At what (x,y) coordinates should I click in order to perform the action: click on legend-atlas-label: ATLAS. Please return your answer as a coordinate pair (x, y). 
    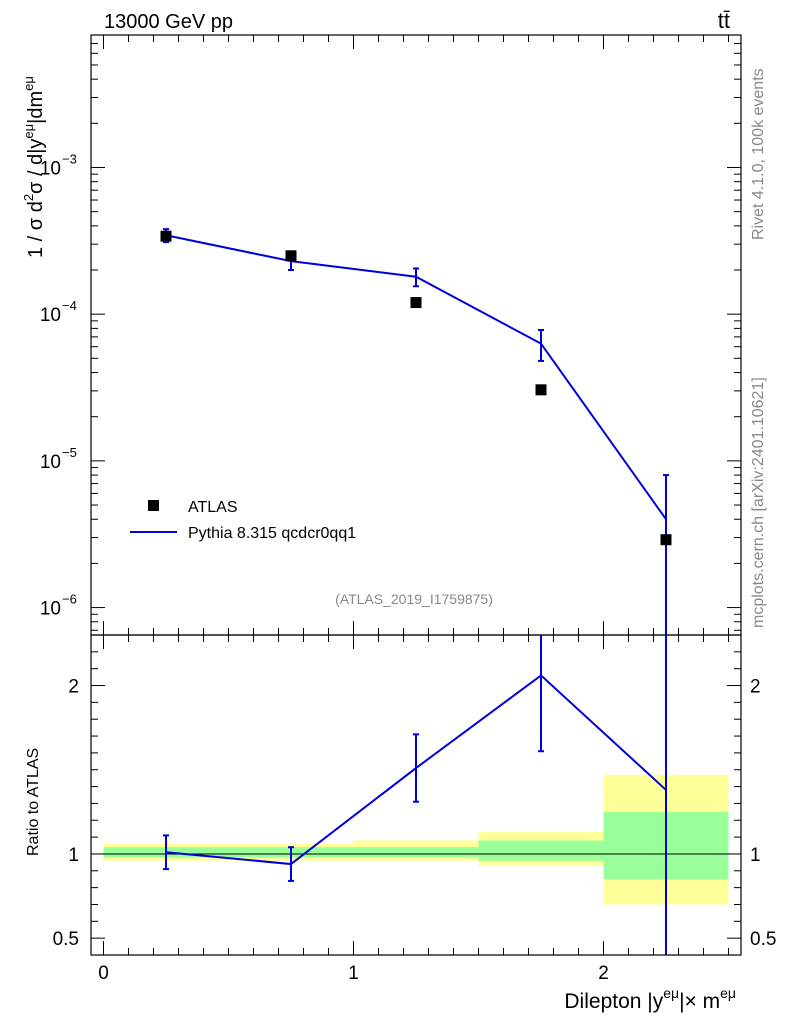
    Looking at the image, I should click on (213, 507).